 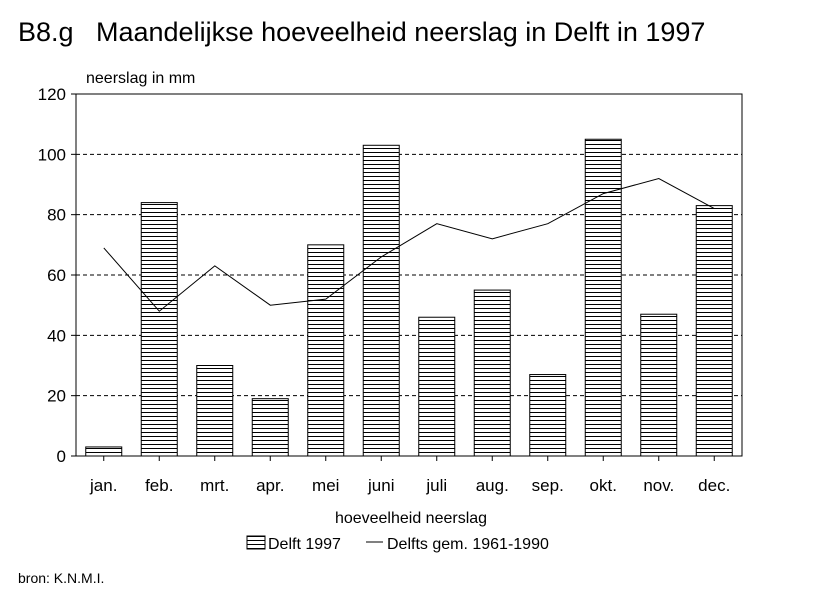 I want to click on bar-mei, so click(x=326, y=350).